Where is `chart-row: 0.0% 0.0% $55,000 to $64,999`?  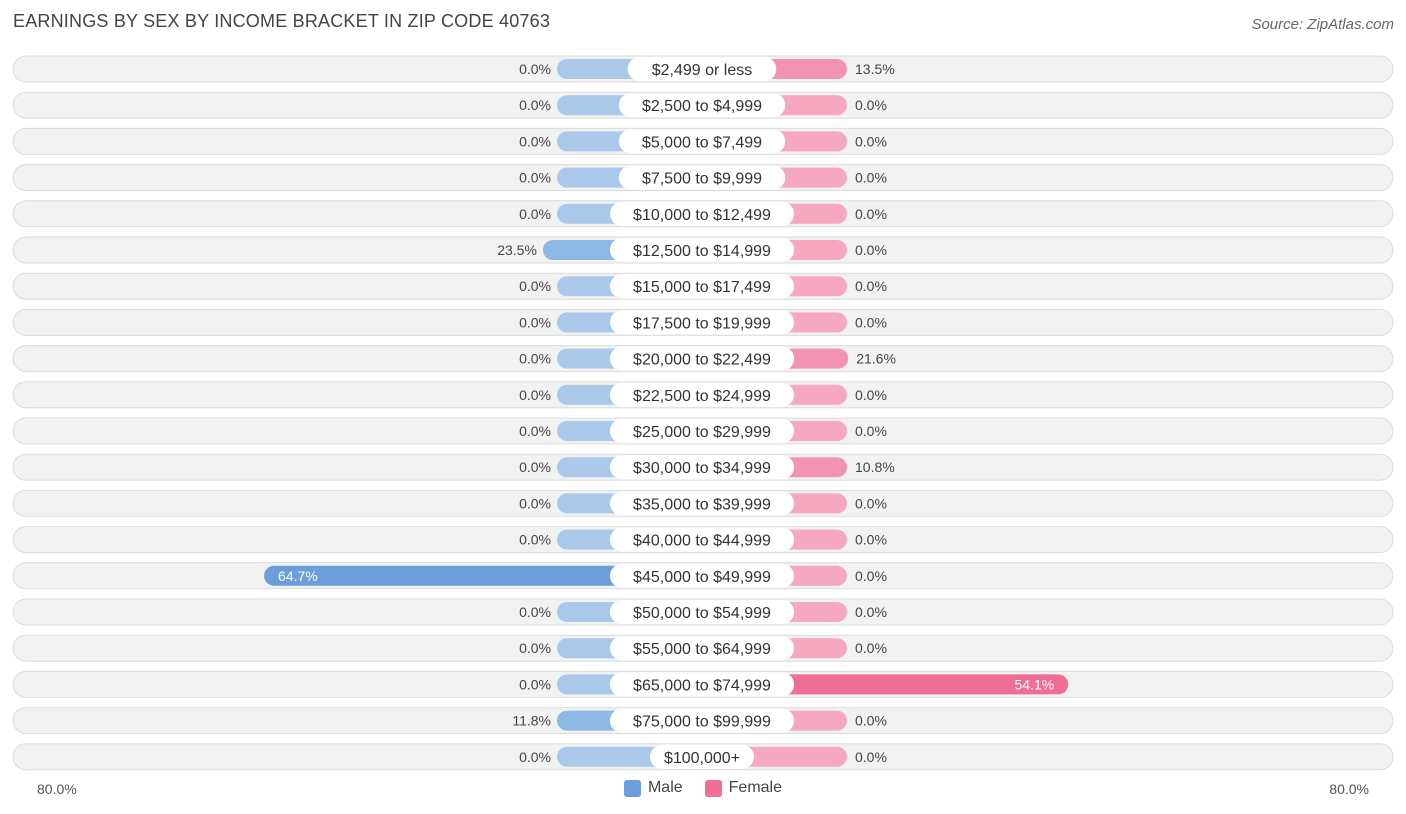 chart-row: 0.0% 0.0% $55,000 to $64,999 is located at coordinates (703, 648).